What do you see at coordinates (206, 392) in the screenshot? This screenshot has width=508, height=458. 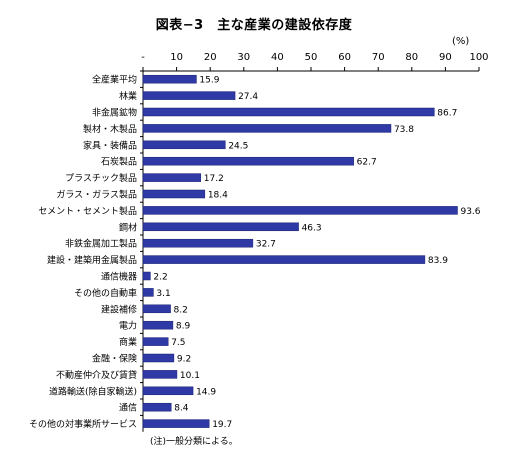 I see `data-label: 14.9` at bounding box center [206, 392].